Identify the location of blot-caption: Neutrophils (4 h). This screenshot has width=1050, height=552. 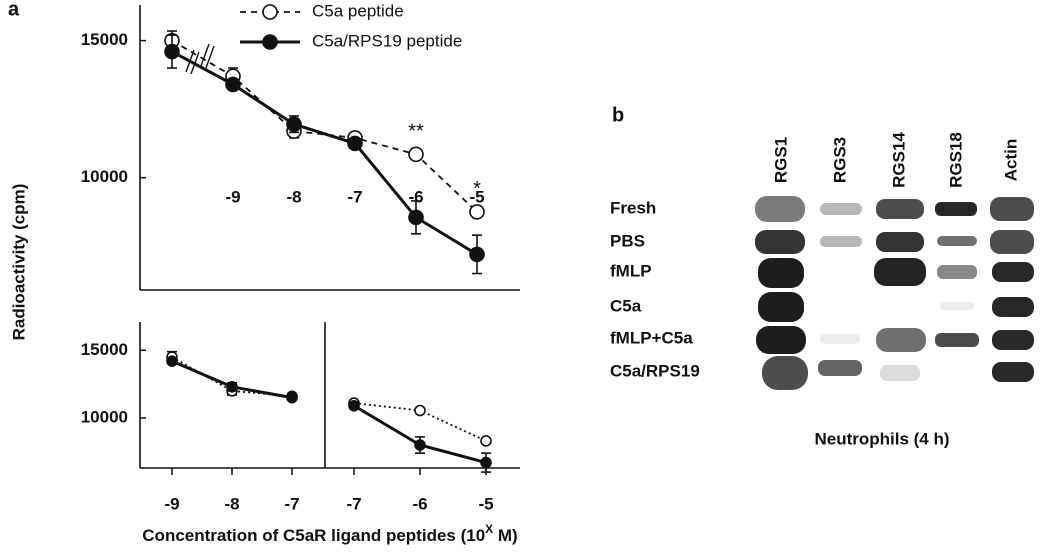
(881, 438).